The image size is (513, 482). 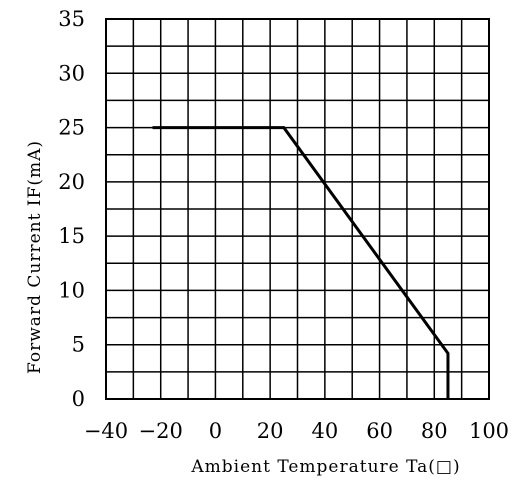 I want to click on y-tick-label: 5, so click(x=78, y=345).